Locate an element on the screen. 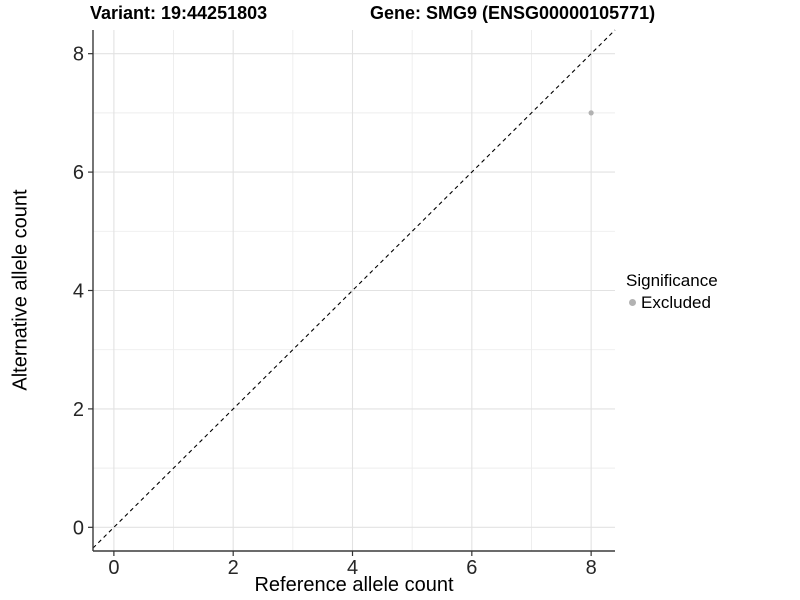 This screenshot has height=600, width=800. y-axis-title: Alternative allele count is located at coordinates (20, 290).